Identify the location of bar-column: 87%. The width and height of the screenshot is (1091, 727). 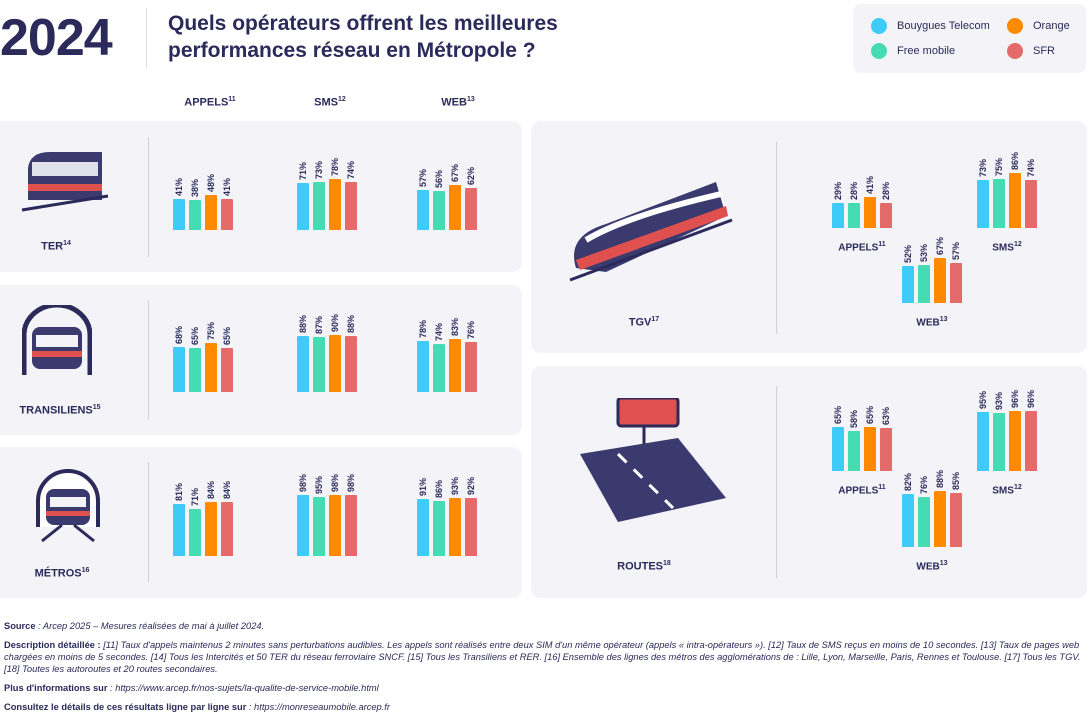
(319, 354).